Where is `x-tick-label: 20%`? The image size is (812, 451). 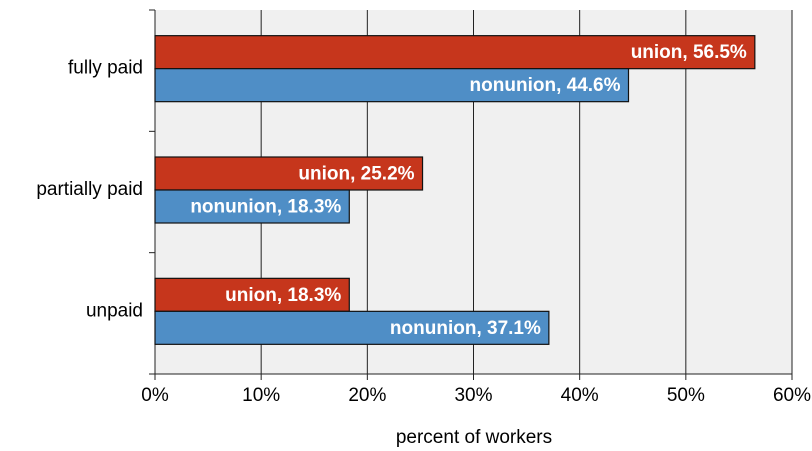
x-tick-label: 20% is located at coordinates (367, 395).